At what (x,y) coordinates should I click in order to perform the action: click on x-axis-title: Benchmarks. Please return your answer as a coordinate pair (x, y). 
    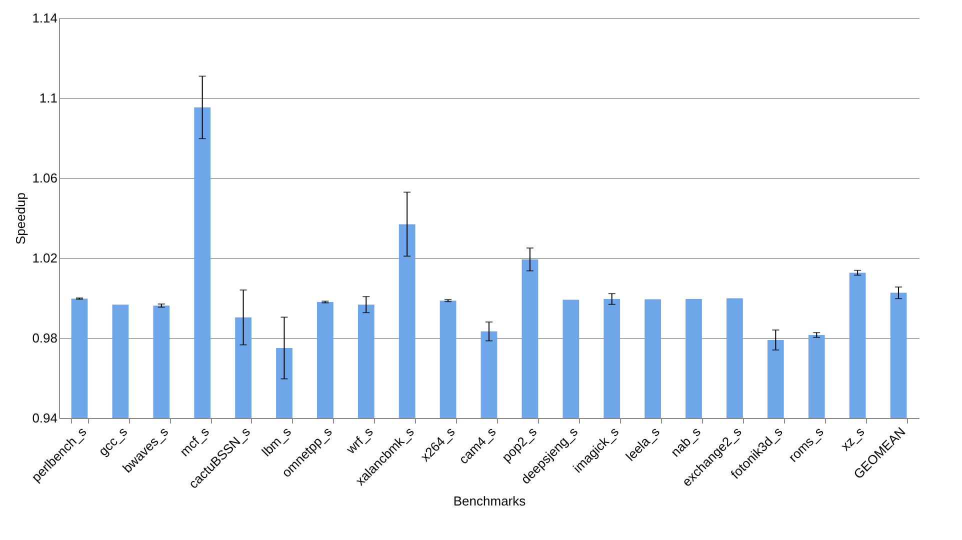
    Looking at the image, I should click on (489, 500).